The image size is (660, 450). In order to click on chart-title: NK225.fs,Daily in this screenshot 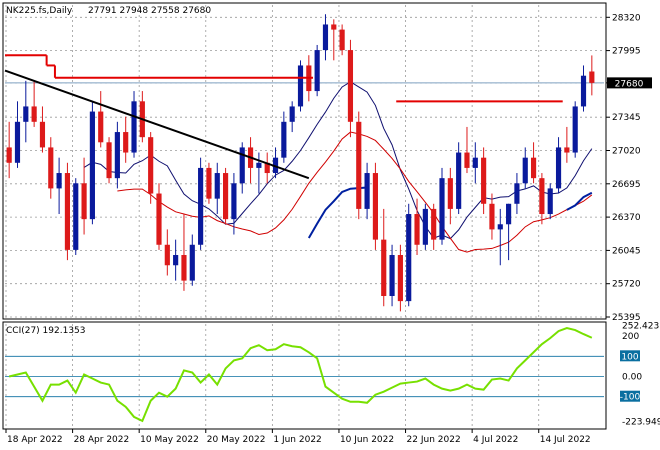, I will do `click(39, 11)`.